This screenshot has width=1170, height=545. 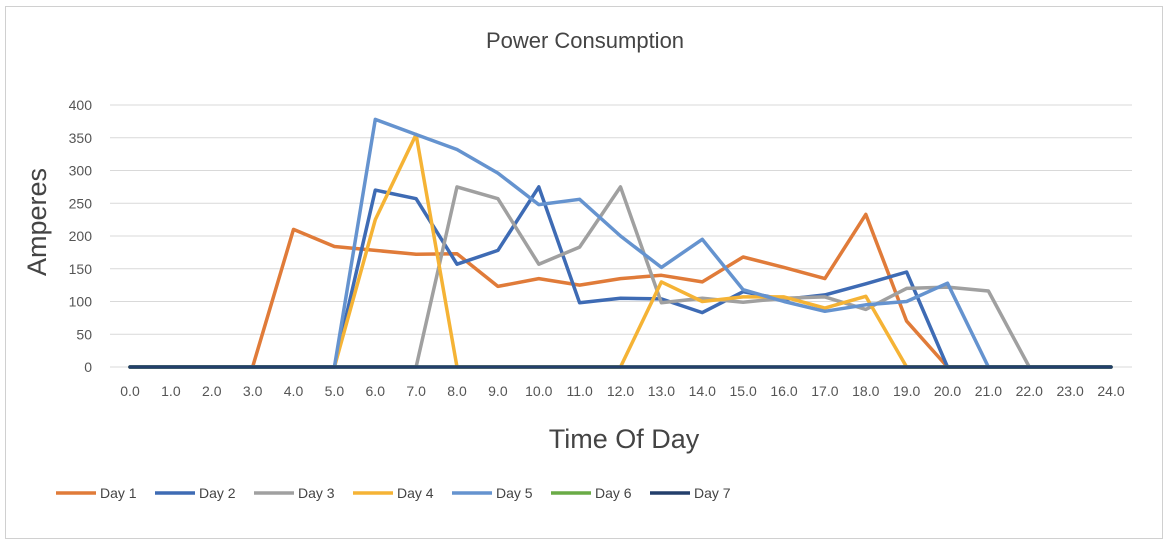 I want to click on y-tick-label: 100, so click(x=81, y=302).